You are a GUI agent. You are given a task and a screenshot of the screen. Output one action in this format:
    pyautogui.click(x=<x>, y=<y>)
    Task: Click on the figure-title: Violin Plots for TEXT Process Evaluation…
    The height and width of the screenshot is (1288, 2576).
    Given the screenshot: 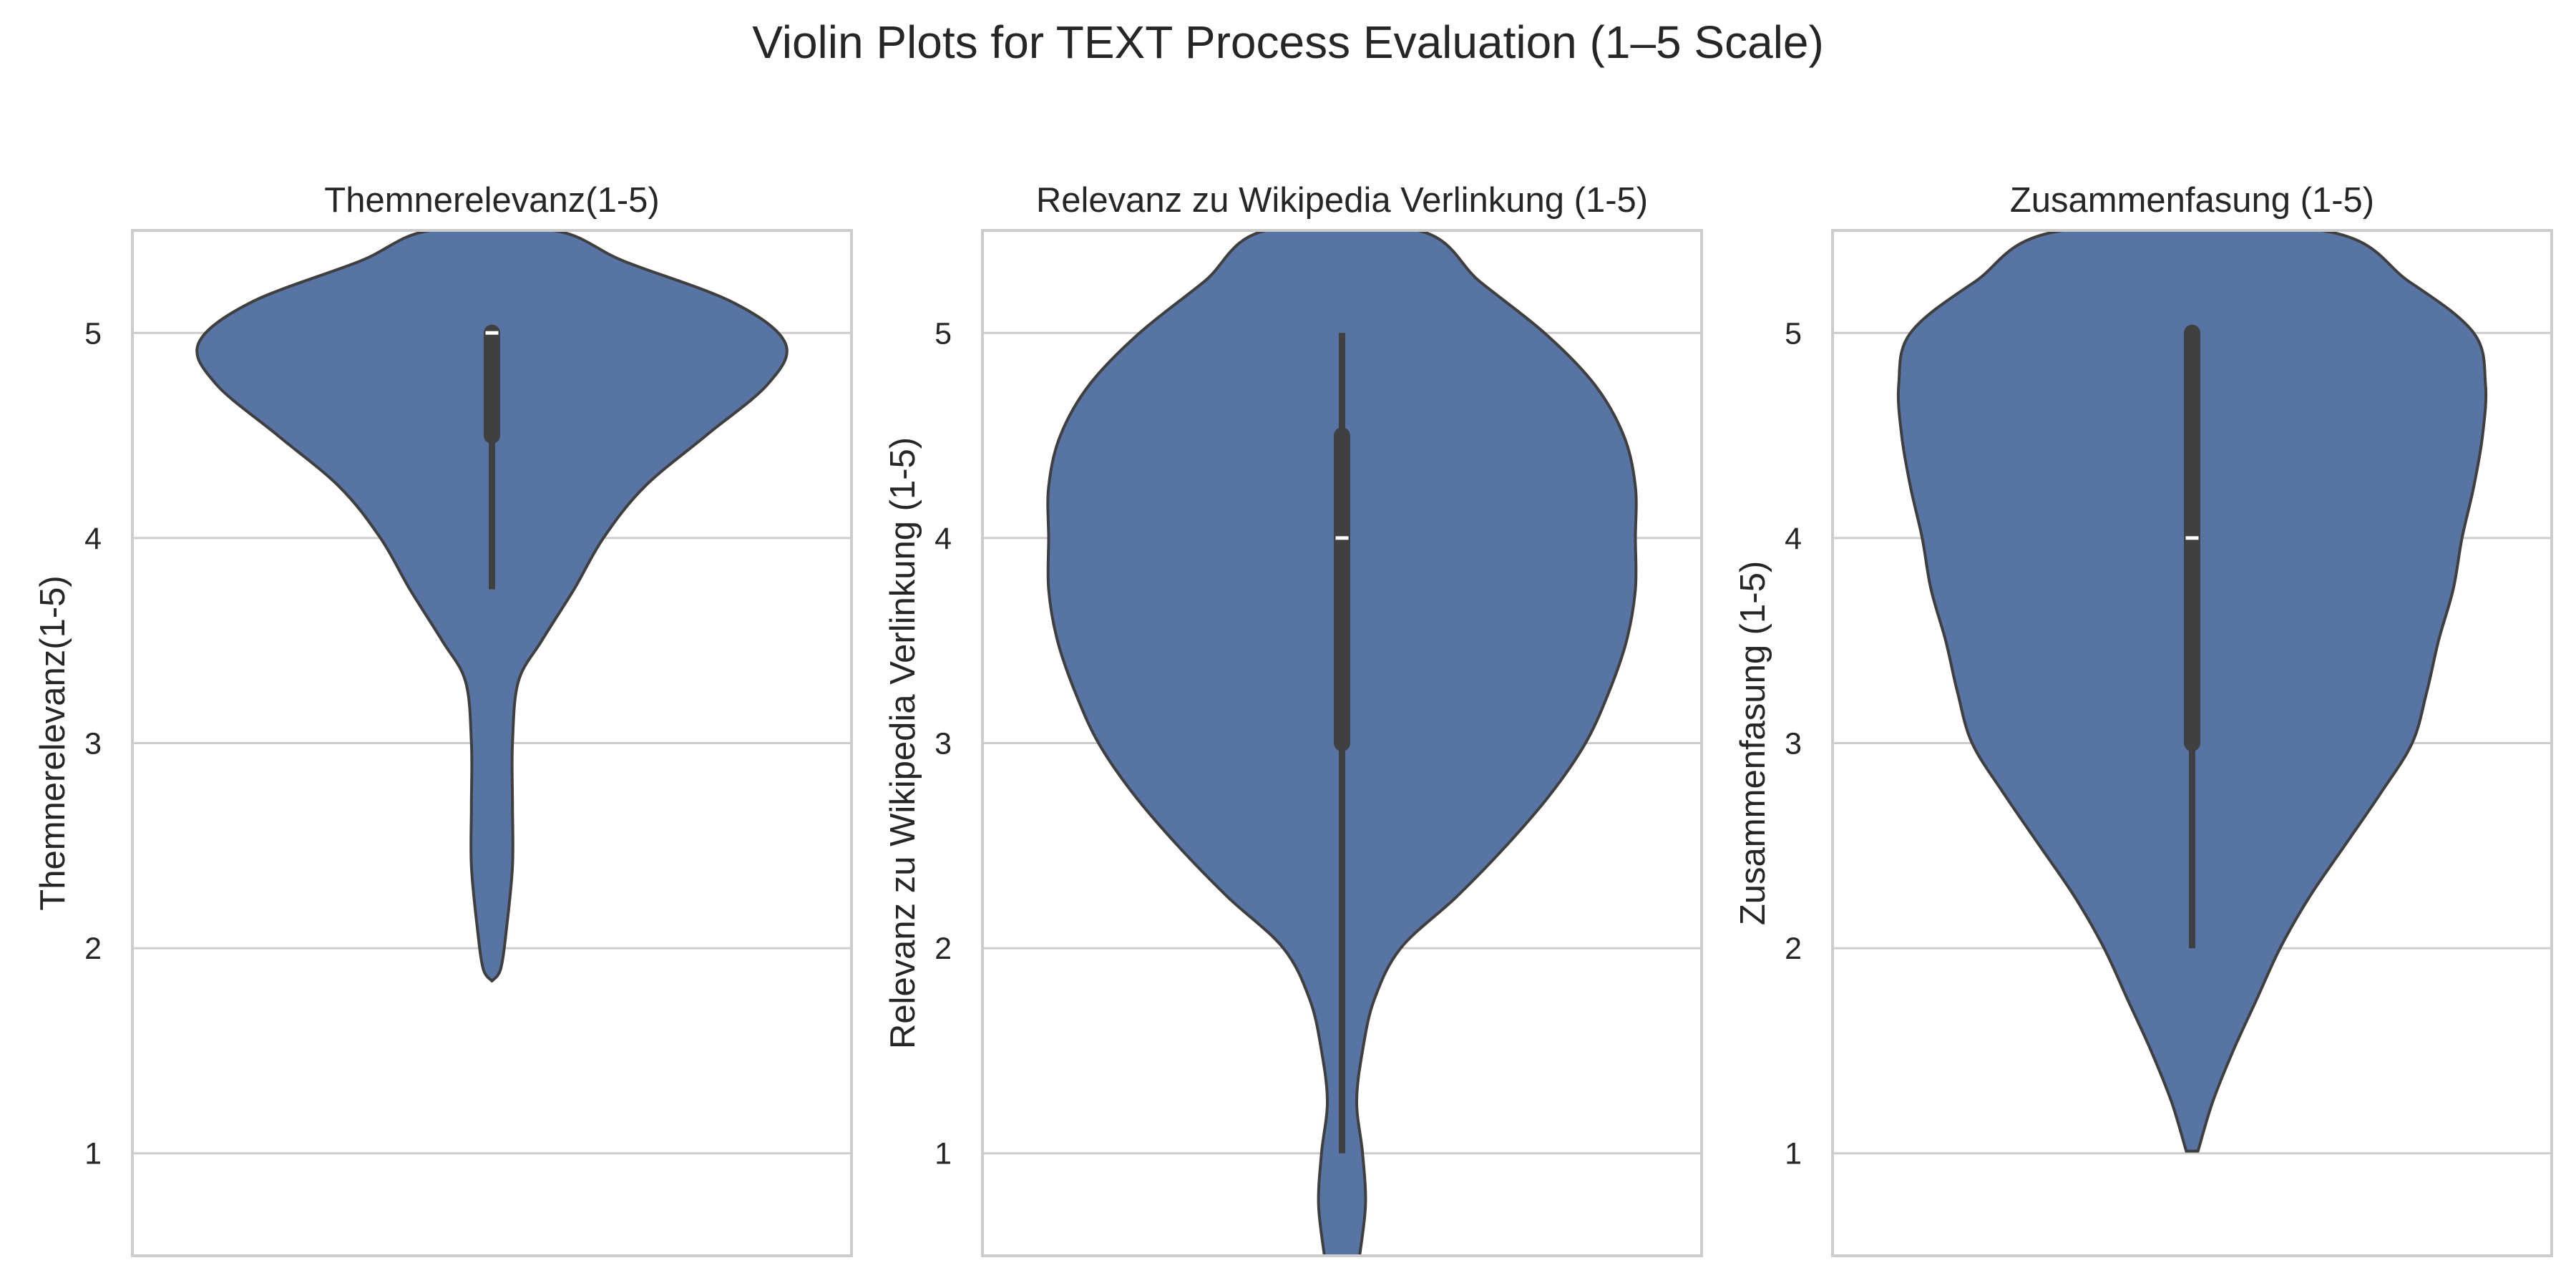 What is the action you would take?
    pyautogui.click(x=1288, y=42)
    